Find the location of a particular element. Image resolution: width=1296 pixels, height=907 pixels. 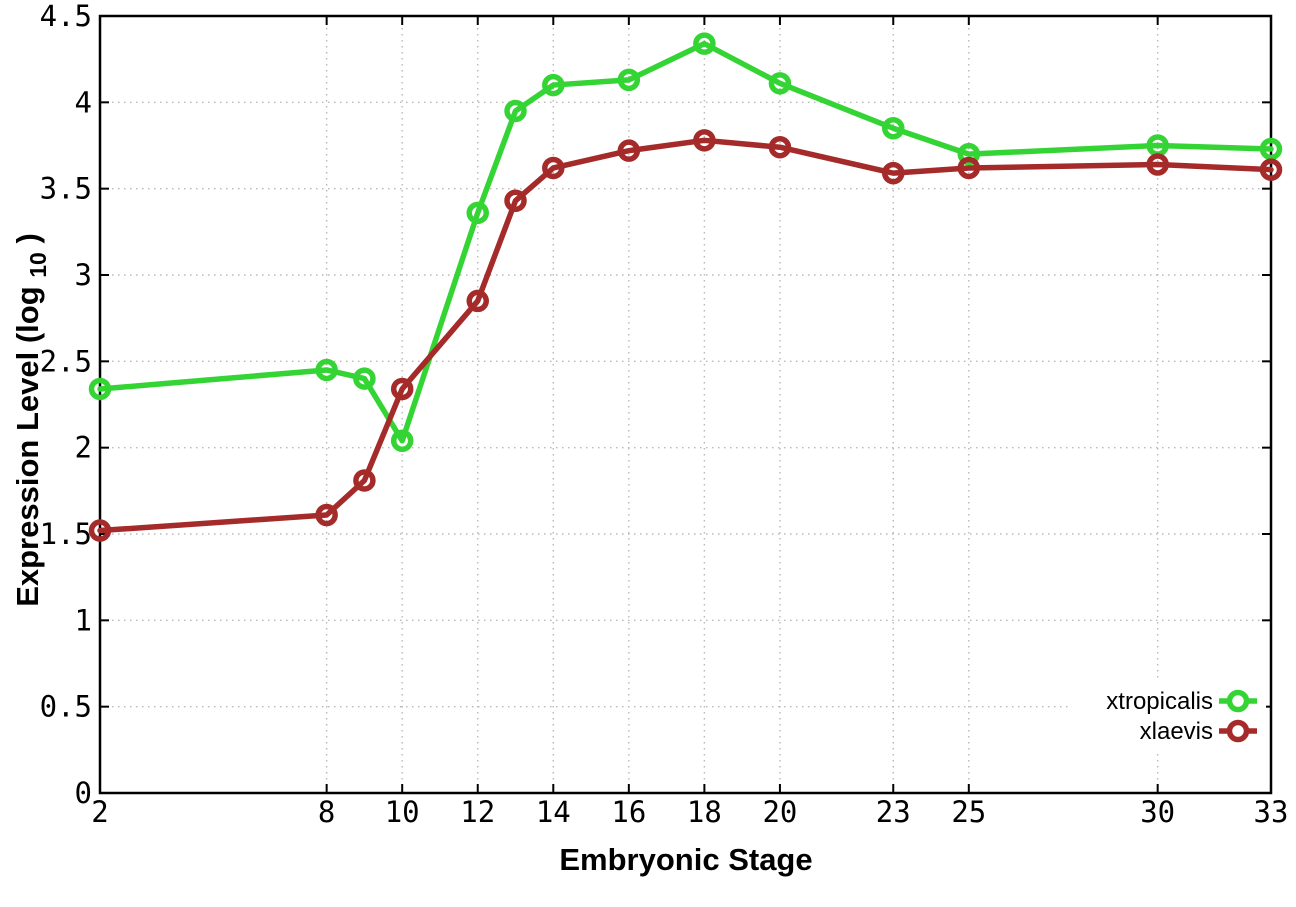

x-tick-label-16: 16 is located at coordinates (628, 812).